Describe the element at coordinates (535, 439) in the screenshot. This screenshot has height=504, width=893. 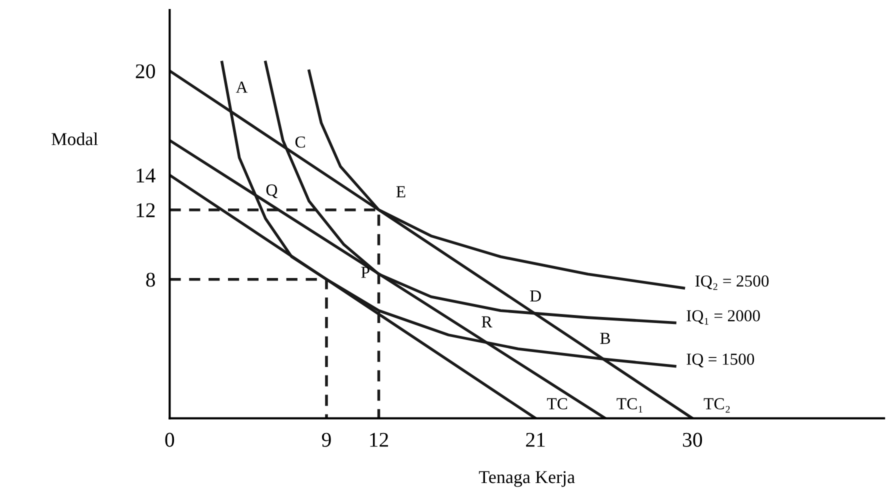
I see `x-tick-label: 21` at that location.